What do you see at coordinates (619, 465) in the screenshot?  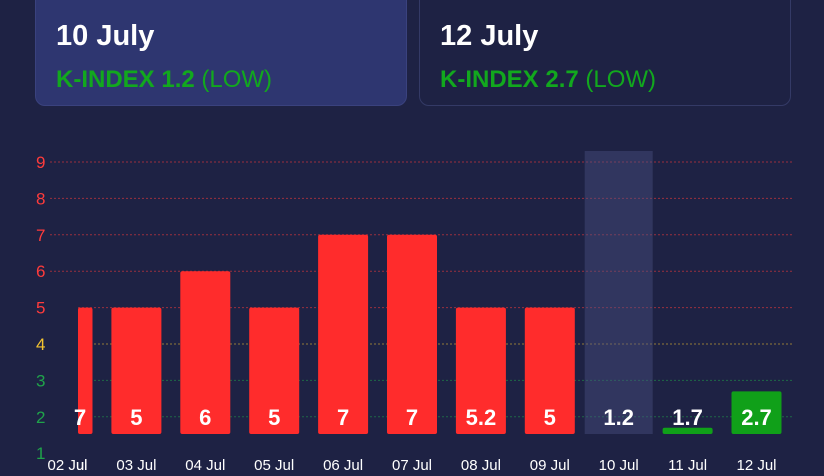 I see `x-tick-label: 10 Jul` at bounding box center [619, 465].